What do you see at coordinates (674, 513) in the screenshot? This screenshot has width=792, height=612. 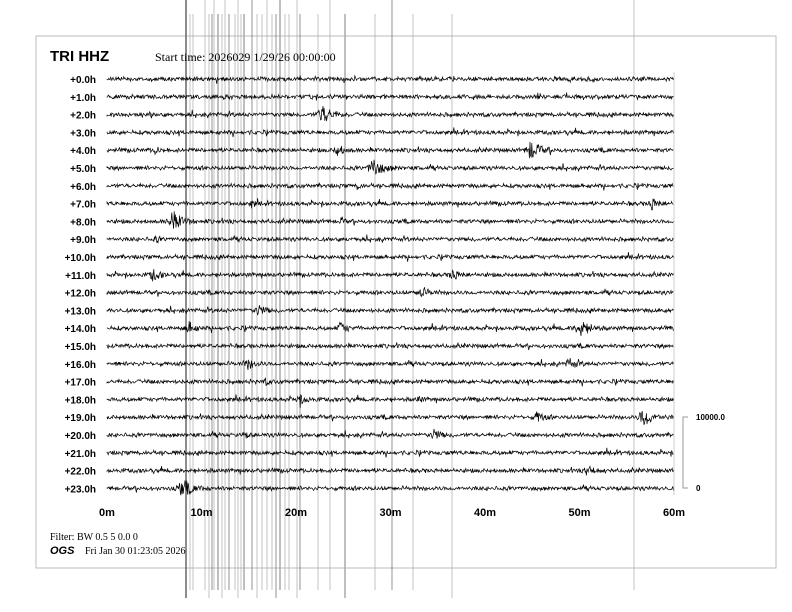 I see `x-tick-label: 60m` at bounding box center [674, 513].